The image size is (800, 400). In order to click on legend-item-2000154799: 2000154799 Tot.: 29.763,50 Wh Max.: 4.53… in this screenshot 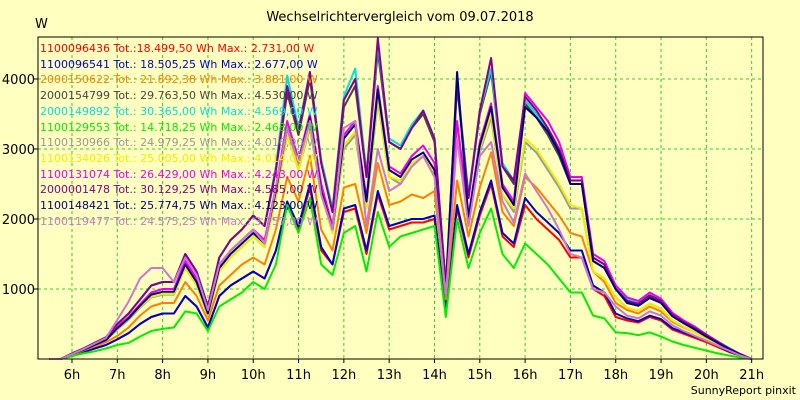, I will do `click(179, 96)`.